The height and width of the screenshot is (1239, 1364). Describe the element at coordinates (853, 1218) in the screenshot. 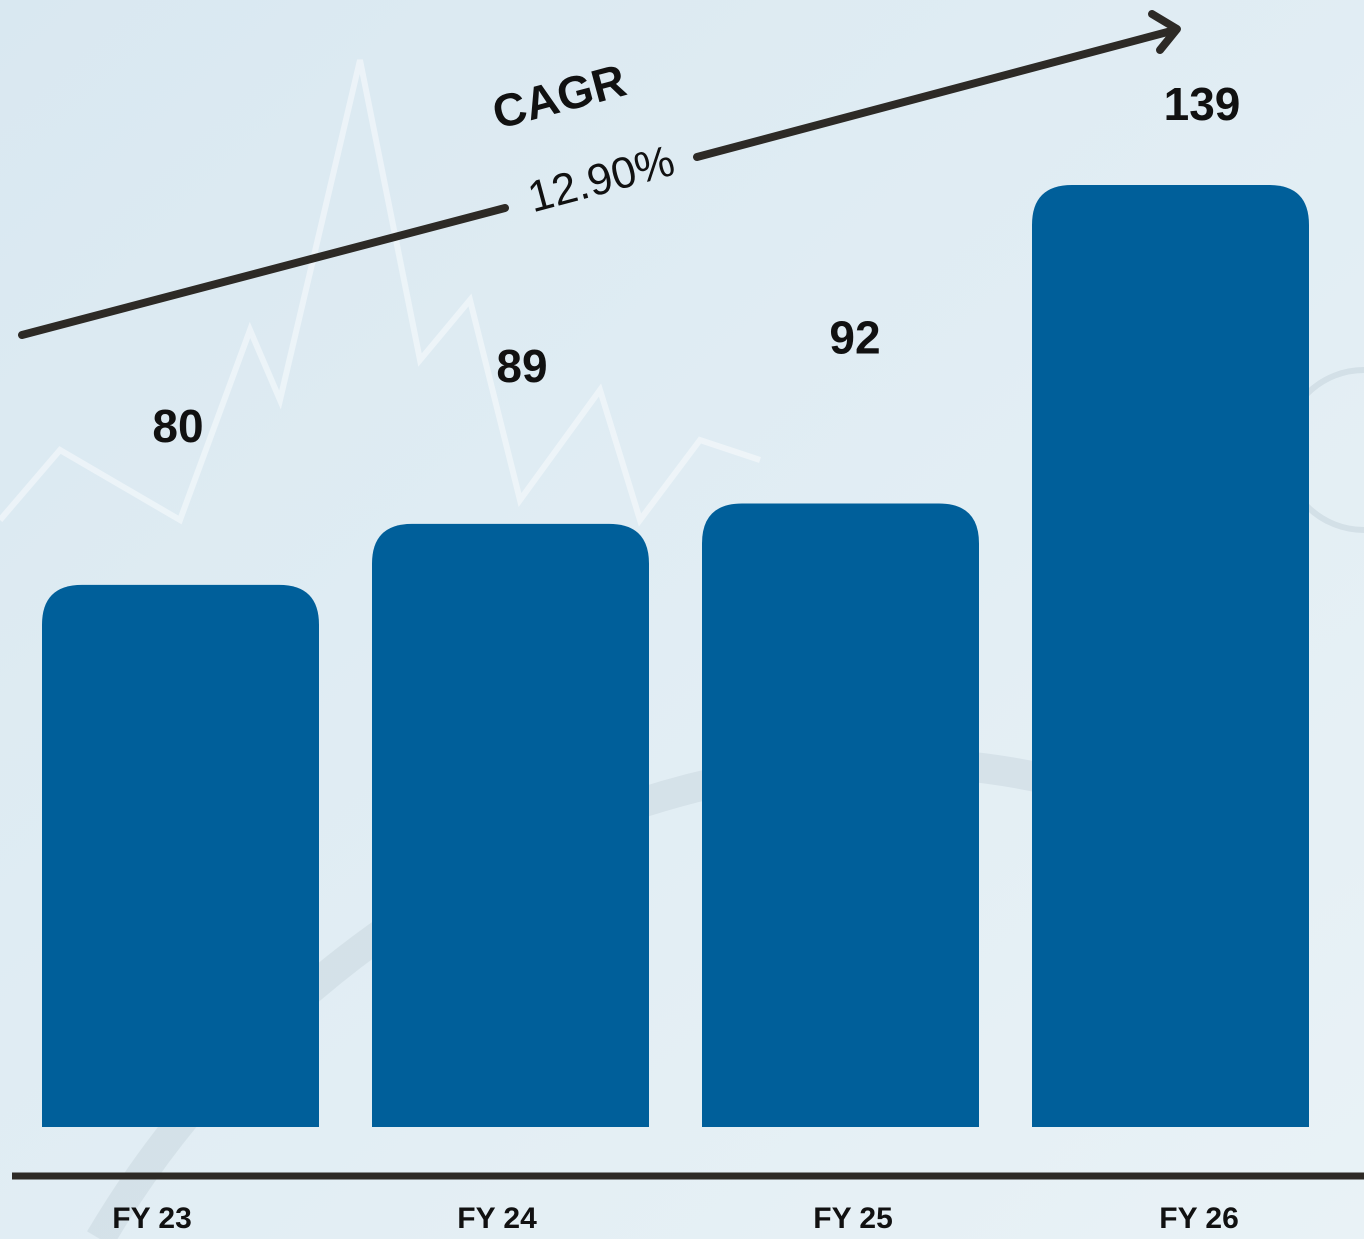

I see `x-tick-label: FY 25` at that location.